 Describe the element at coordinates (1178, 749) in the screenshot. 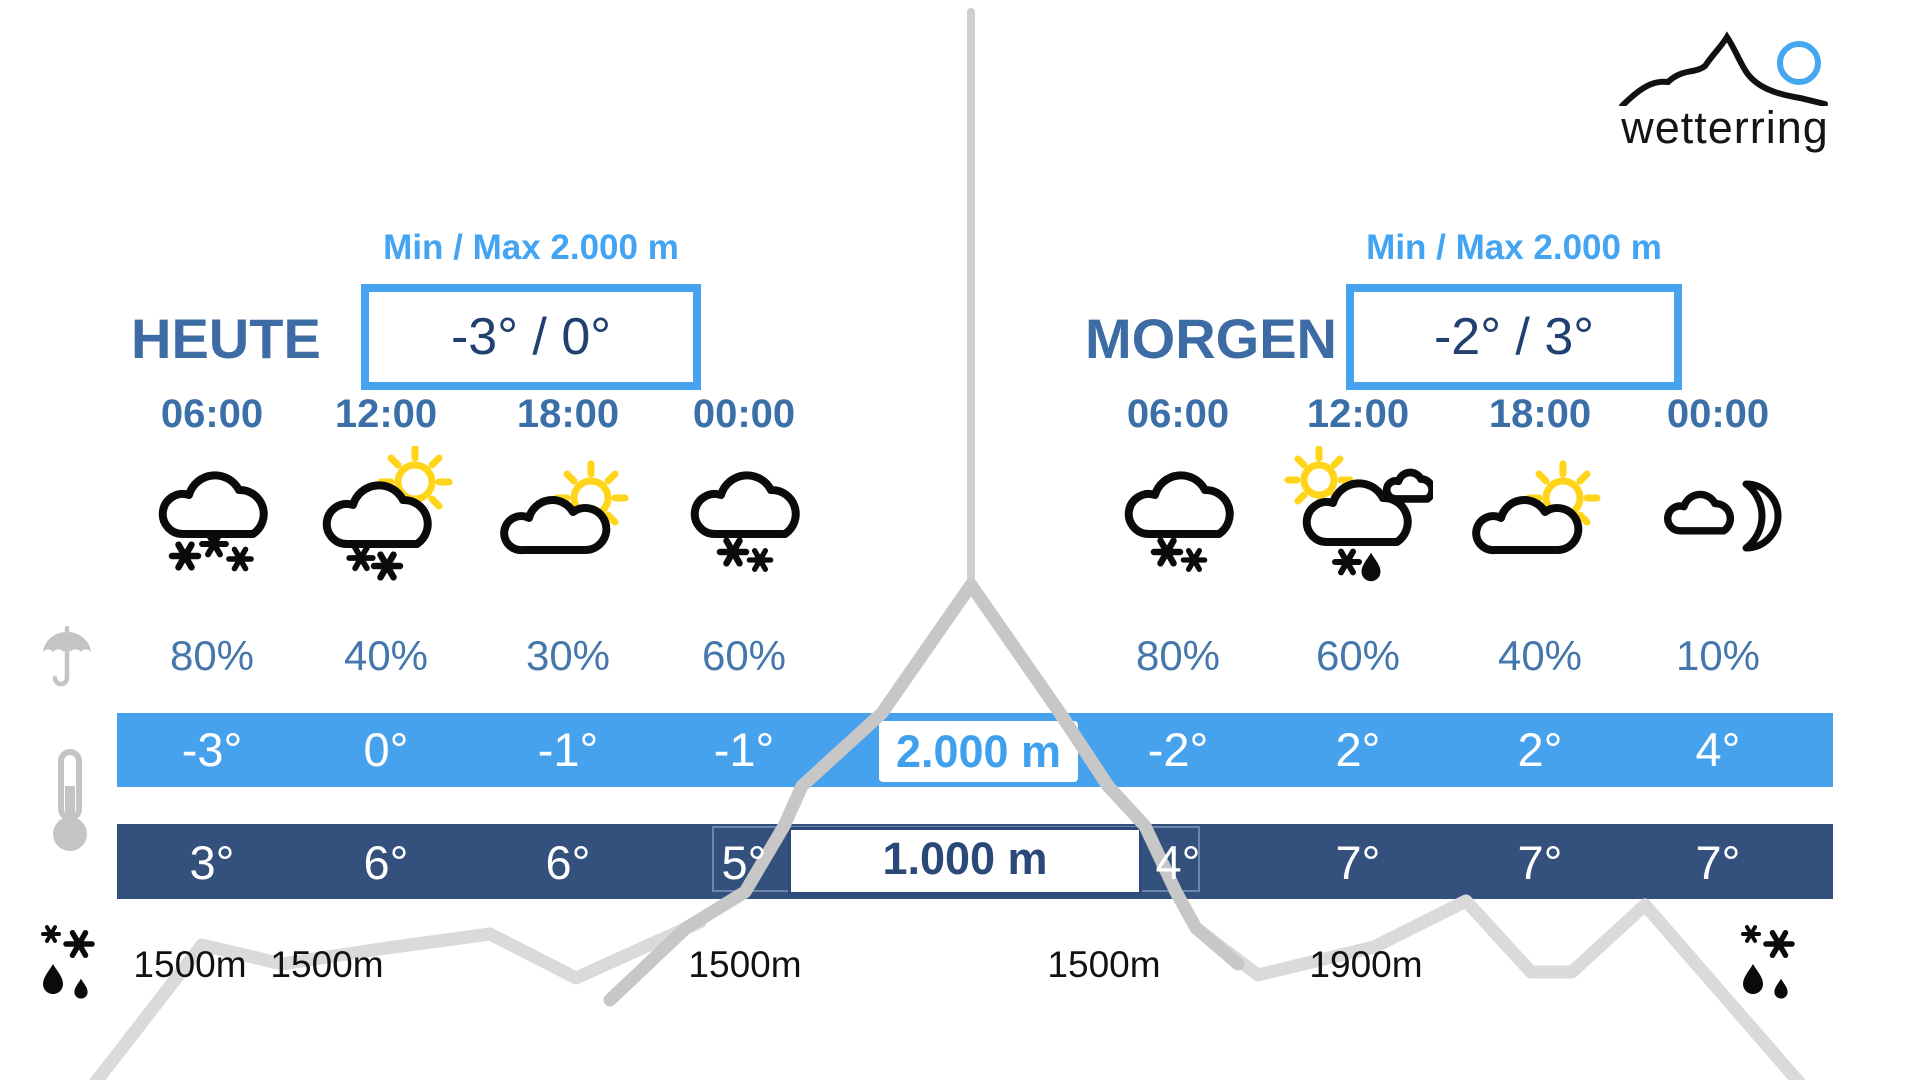

I see `temp-2000m: -2°` at that location.